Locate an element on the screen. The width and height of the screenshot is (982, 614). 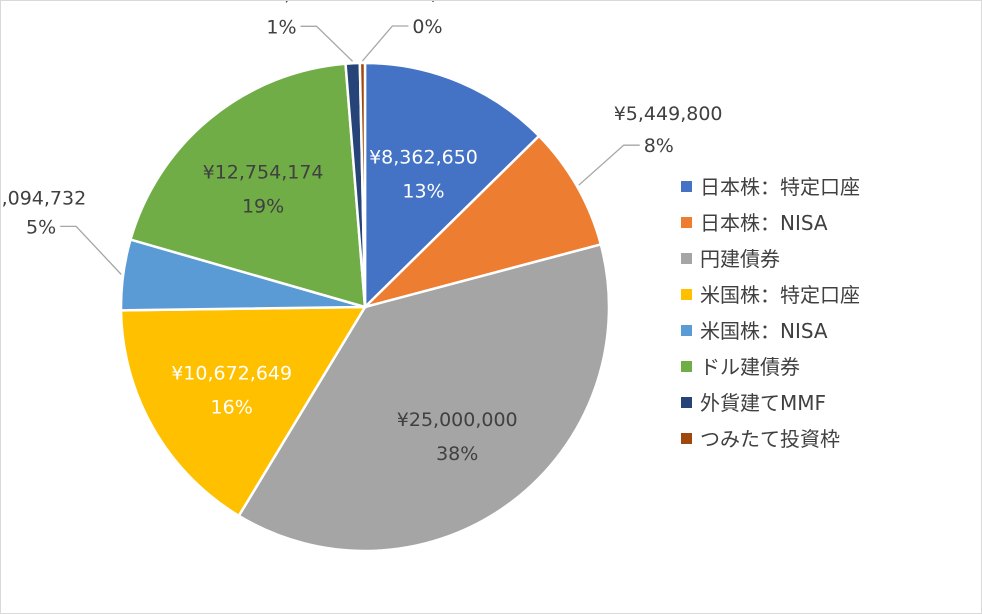
data-label-percent: 13% is located at coordinates (423, 191).